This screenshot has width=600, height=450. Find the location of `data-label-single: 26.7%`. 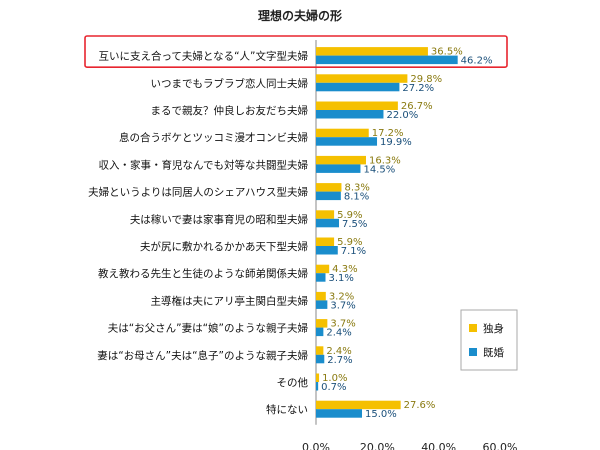

data-label-single: 26.7% is located at coordinates (417, 106).